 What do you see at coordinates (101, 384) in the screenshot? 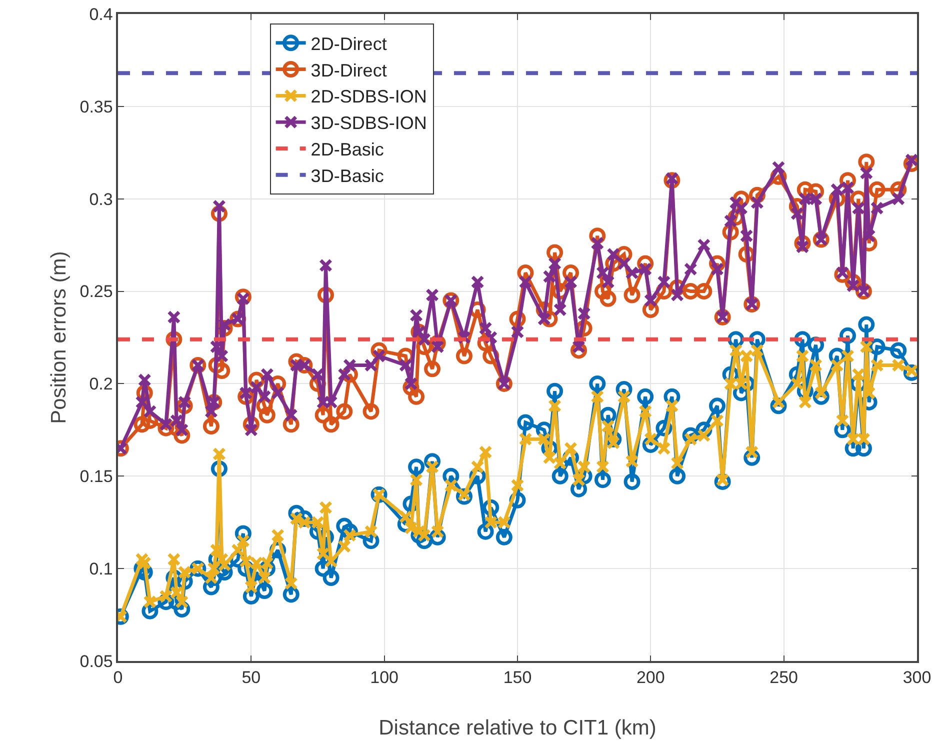
I see `y-tick-label: 0.2` at bounding box center [101, 384].